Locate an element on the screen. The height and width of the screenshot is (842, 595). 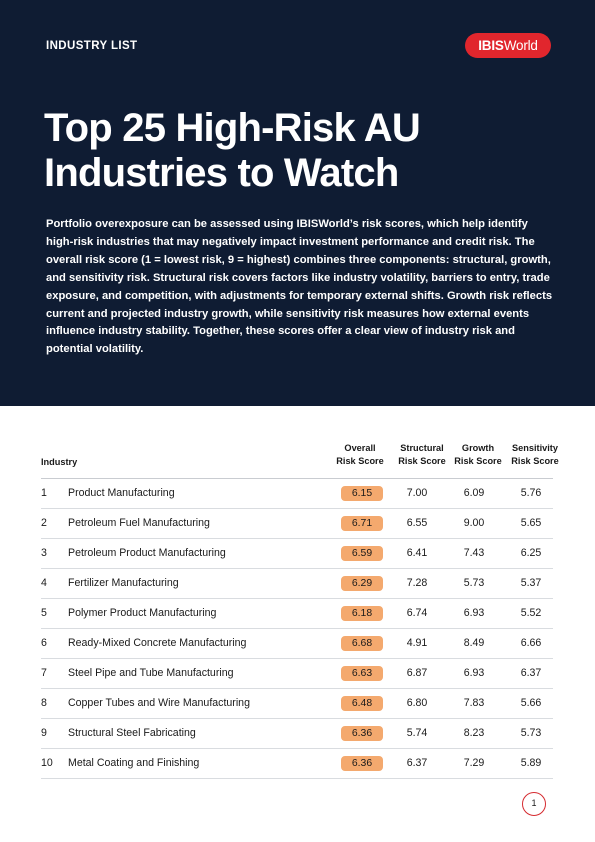
growth-score-cell: 9.00 is located at coordinates (474, 523).